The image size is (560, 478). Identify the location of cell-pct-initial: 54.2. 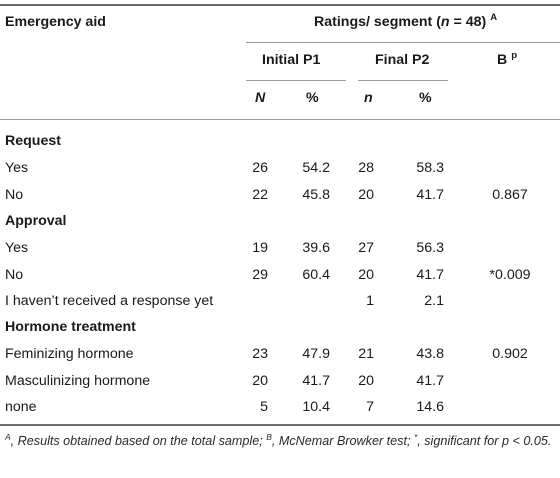
(316, 168).